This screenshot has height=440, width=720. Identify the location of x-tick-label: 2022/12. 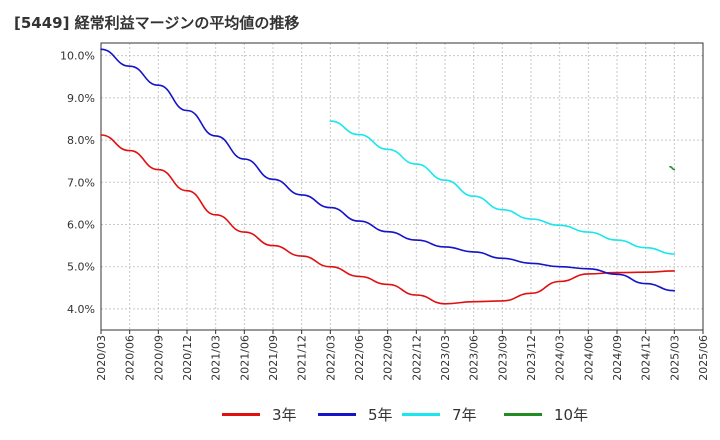
(416, 358).